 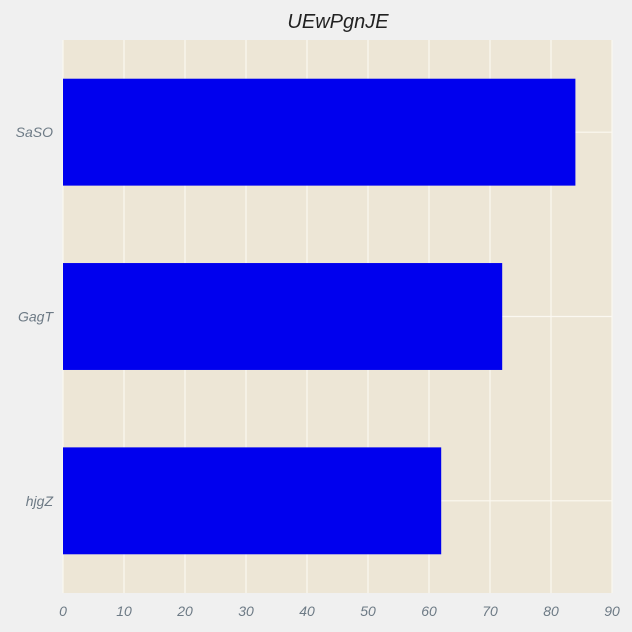 I want to click on y-axis-ticks: SaSO GagT hjgZ, so click(x=35, y=316).